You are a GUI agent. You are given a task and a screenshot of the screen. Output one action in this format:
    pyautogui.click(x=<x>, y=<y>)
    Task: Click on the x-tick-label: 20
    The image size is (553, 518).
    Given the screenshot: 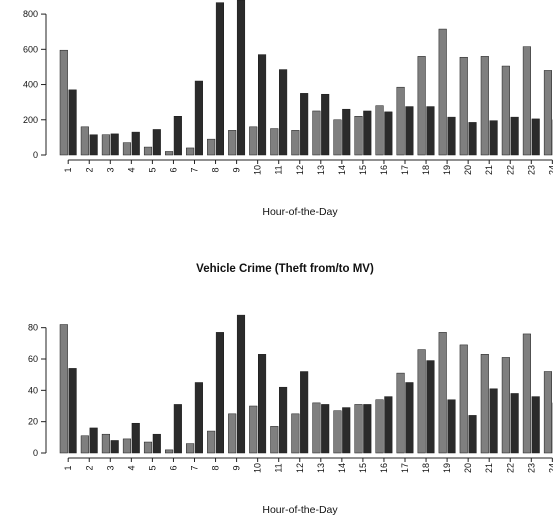 What is the action you would take?
    pyautogui.click(x=468, y=170)
    